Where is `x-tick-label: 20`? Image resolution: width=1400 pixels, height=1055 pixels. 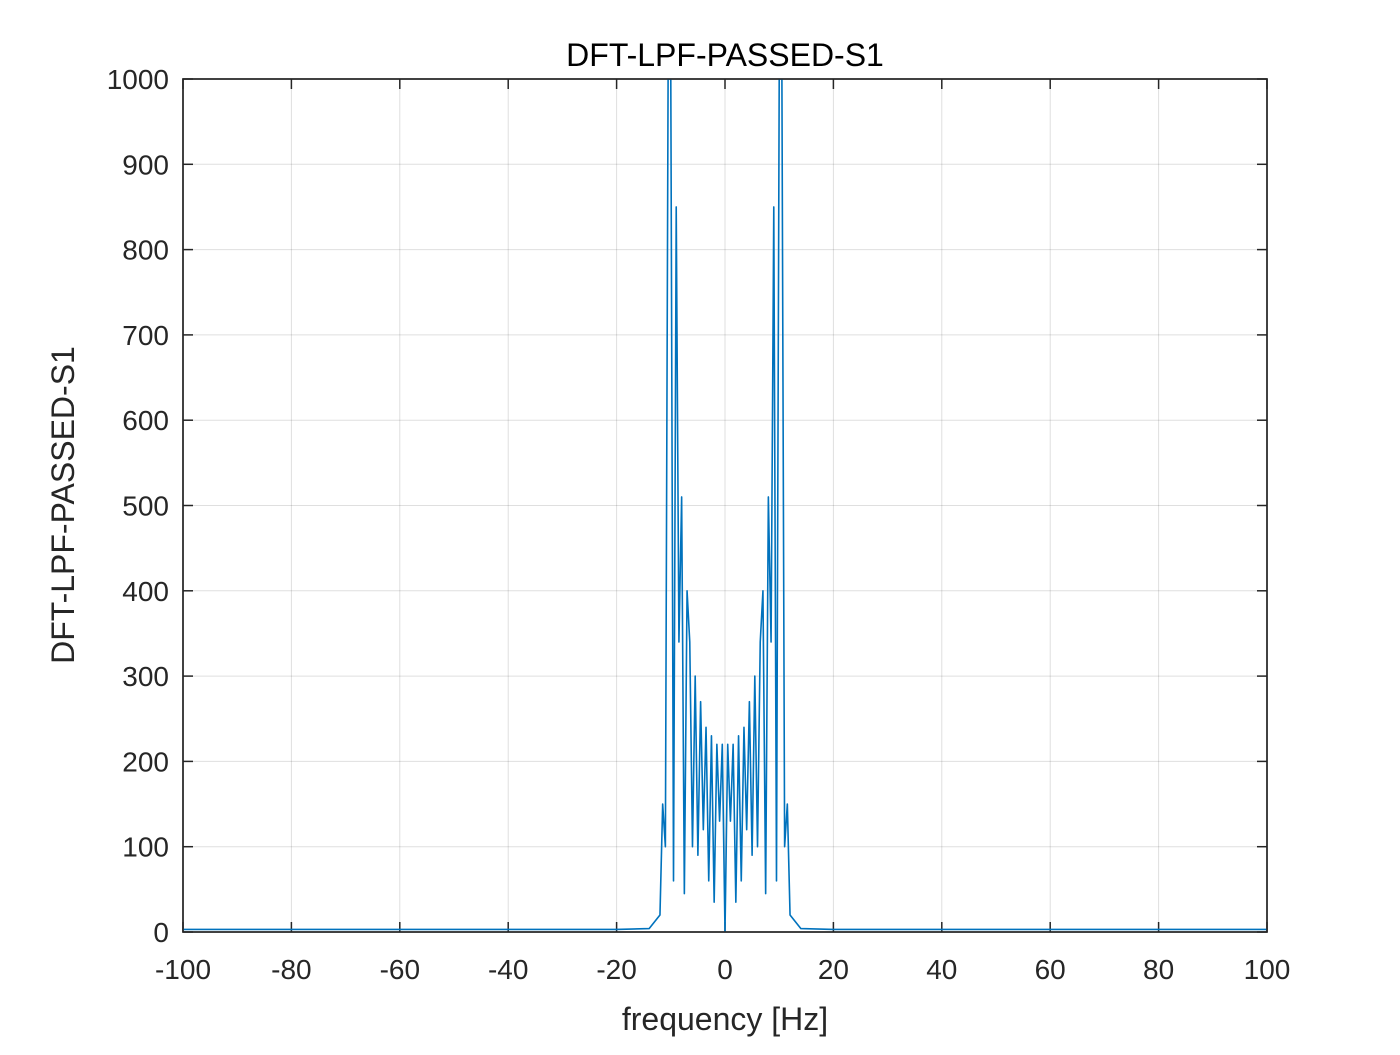
x-tick-label: 20 is located at coordinates (833, 969).